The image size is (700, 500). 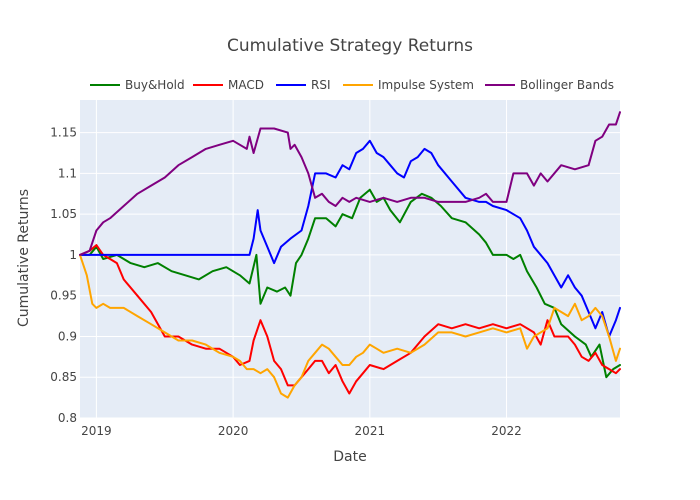 What do you see at coordinates (301, 431) in the screenshot?
I see `x-axis-ticks: 2019 2020 2021 2022` at bounding box center [301, 431].